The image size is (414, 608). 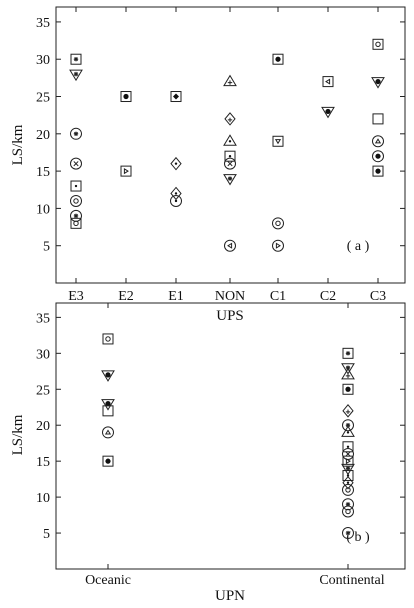 What do you see at coordinates (328, 296) in the screenshot?
I see `panel-a-xtick-label: C2` at bounding box center [328, 296].